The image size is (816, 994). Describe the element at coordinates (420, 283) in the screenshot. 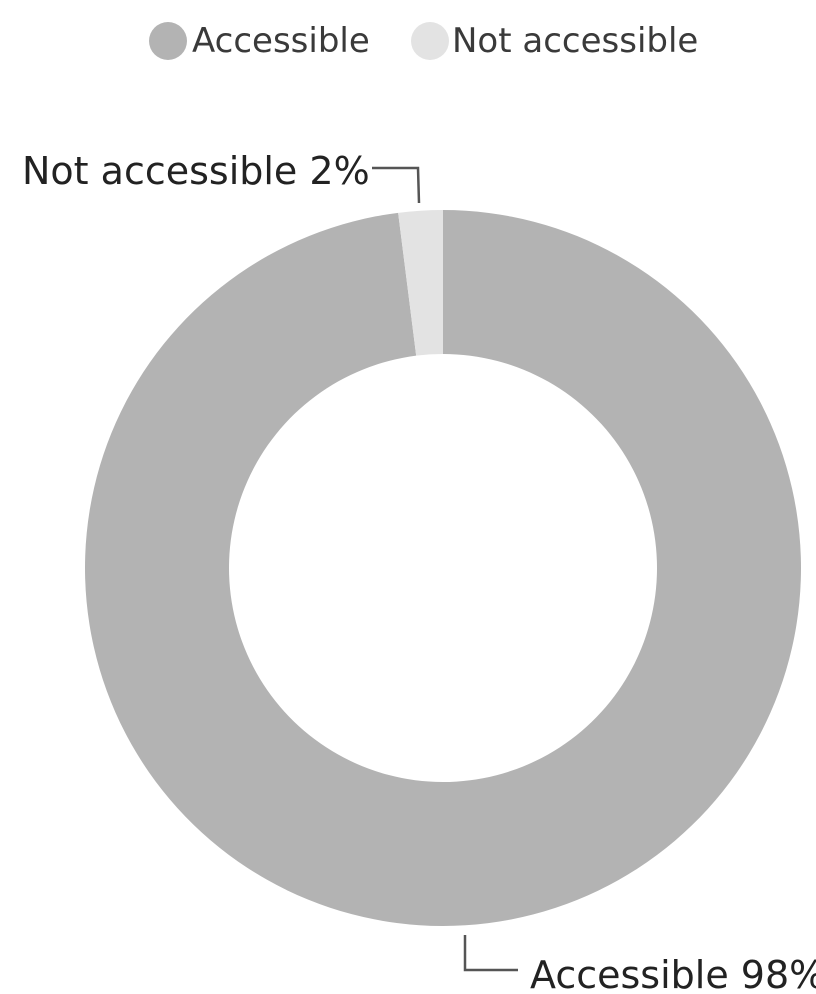

I see `slice-not-accessible` at that location.